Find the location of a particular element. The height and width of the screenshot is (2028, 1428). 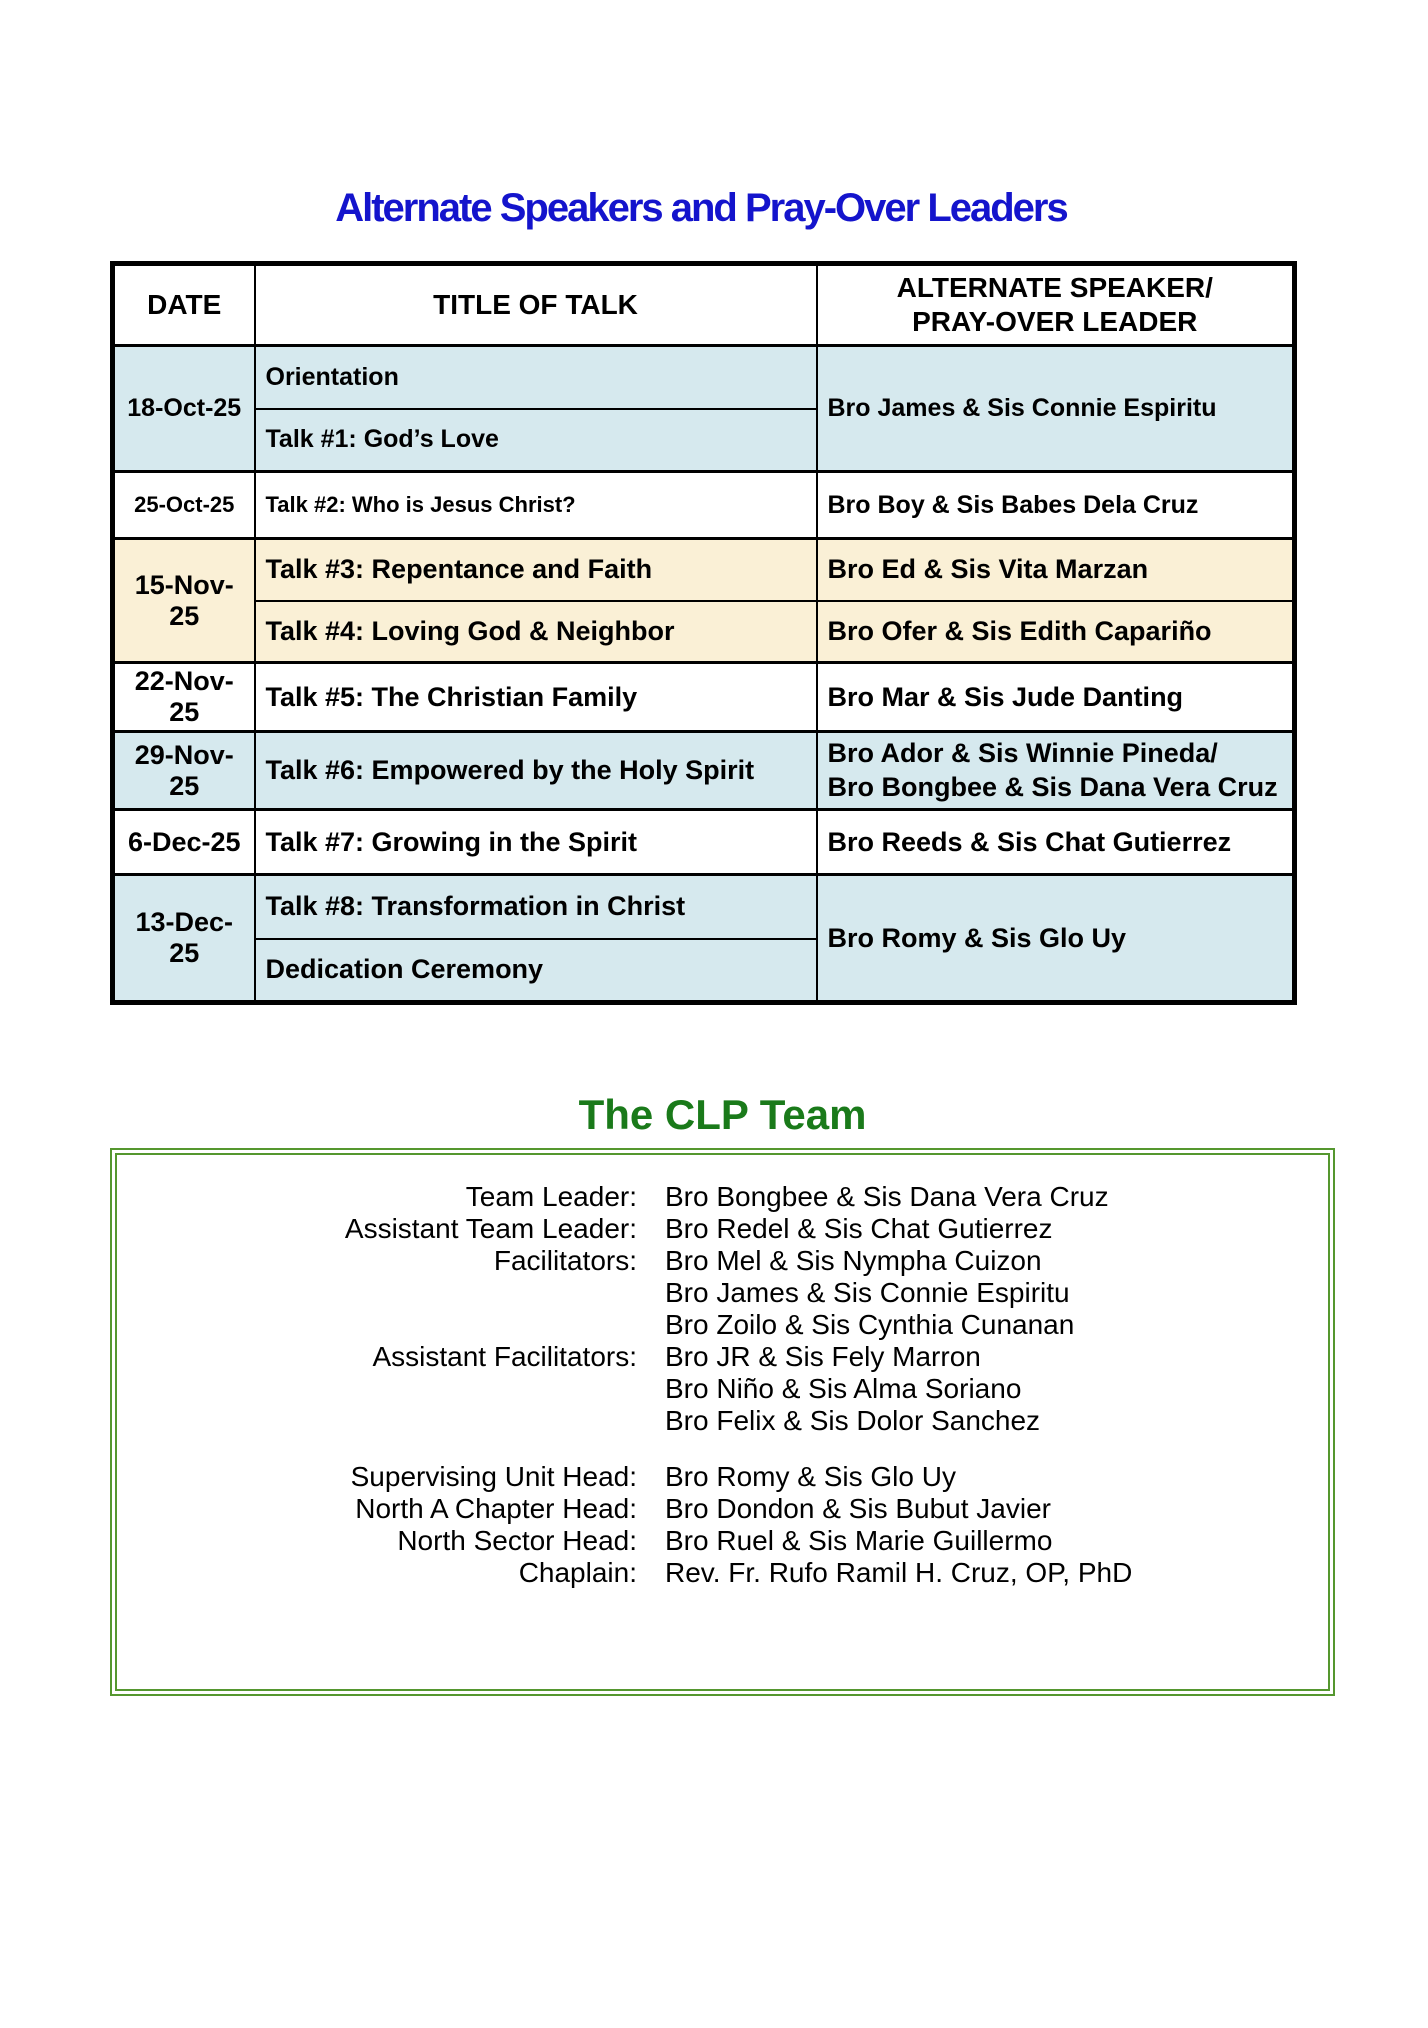

speaker-cell: Bro Ed & Sis Vita Marzan is located at coordinates (1055, 569).